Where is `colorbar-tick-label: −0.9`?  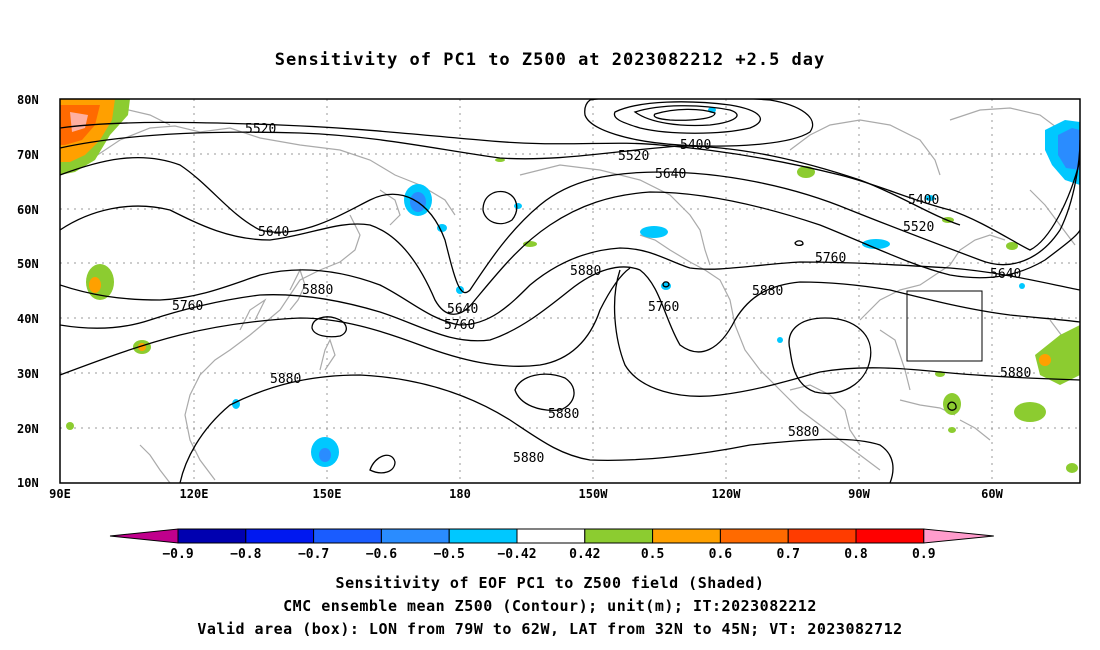
colorbar-tick-label: −0.9 is located at coordinates (177, 554).